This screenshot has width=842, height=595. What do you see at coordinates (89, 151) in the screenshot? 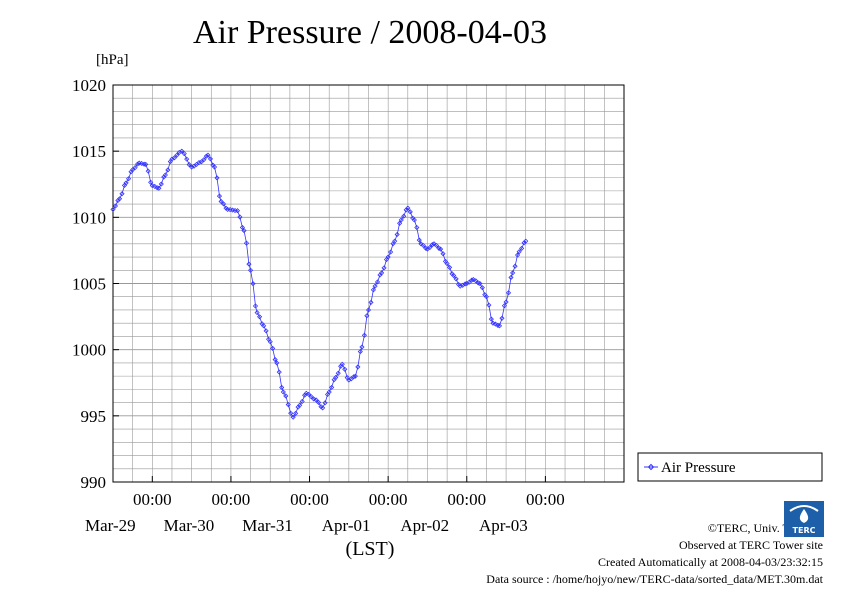
I see `y-tick-label: 1015` at bounding box center [89, 151].